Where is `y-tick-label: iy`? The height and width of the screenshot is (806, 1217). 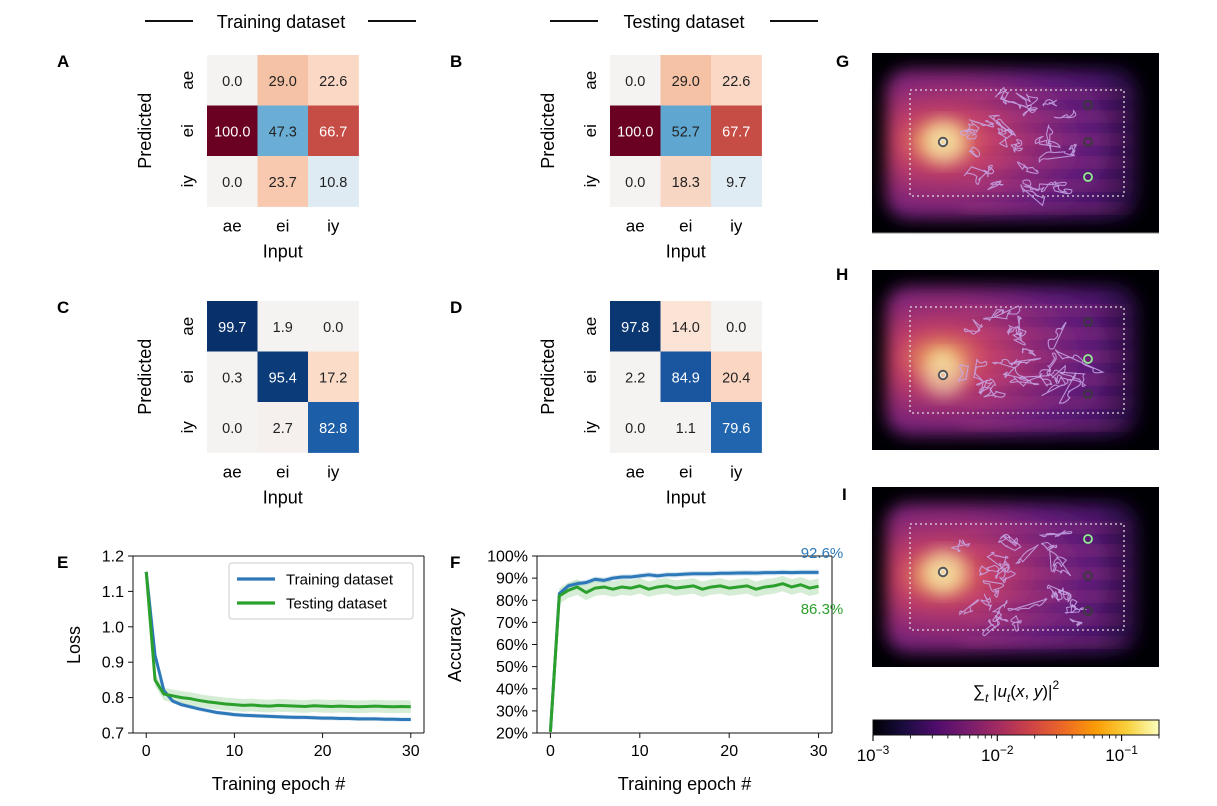 y-tick-label: iy is located at coordinates (187, 181).